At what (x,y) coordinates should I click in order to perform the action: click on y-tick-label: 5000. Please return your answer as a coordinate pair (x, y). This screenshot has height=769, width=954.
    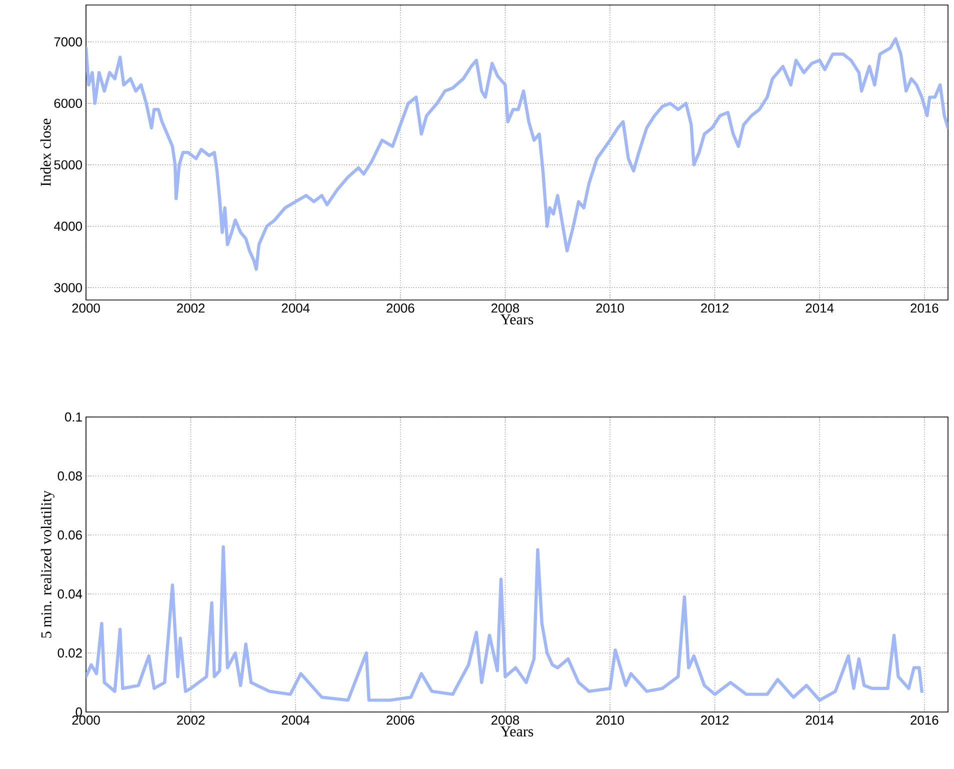
    Looking at the image, I should click on (68, 165).